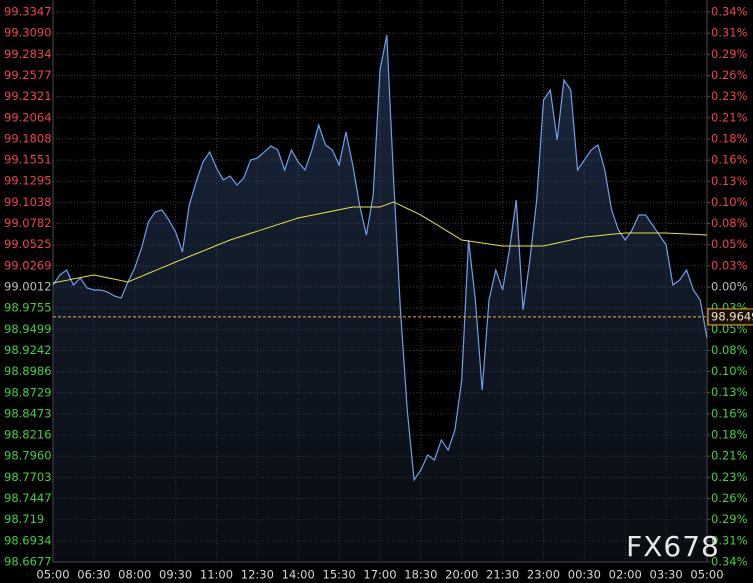 The width and height of the screenshot is (753, 583). I want to click on y-tick-label: 98.719, so click(24, 519).